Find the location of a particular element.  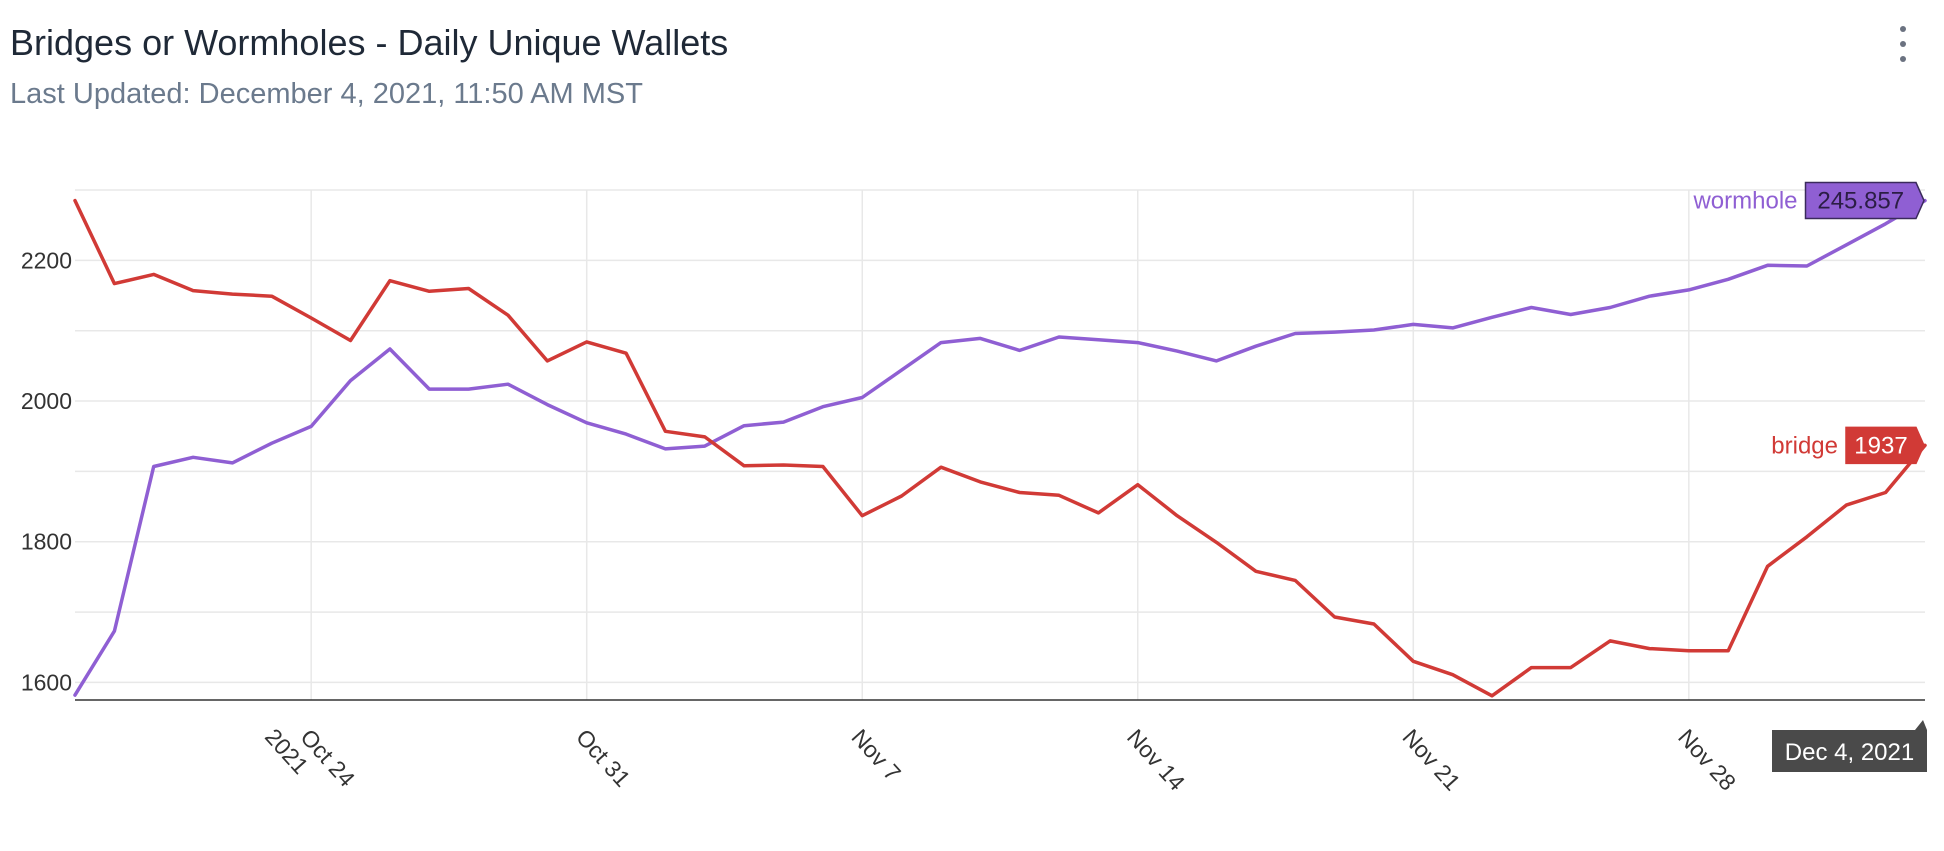

y-tick-label: 1600 is located at coordinates (46, 682).